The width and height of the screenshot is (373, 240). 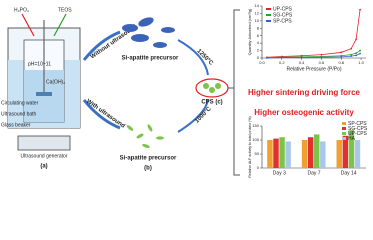 What do you see at coordinates (255, 125) in the screenshot?
I see `y-tick-label: 150` at bounding box center [255, 125].